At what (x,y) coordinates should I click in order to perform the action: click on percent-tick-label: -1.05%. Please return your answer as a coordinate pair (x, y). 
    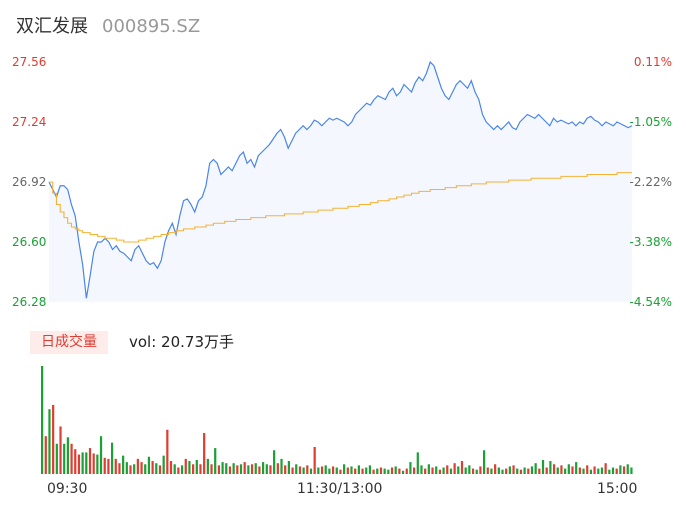
    Looking at the image, I should click on (650, 122).